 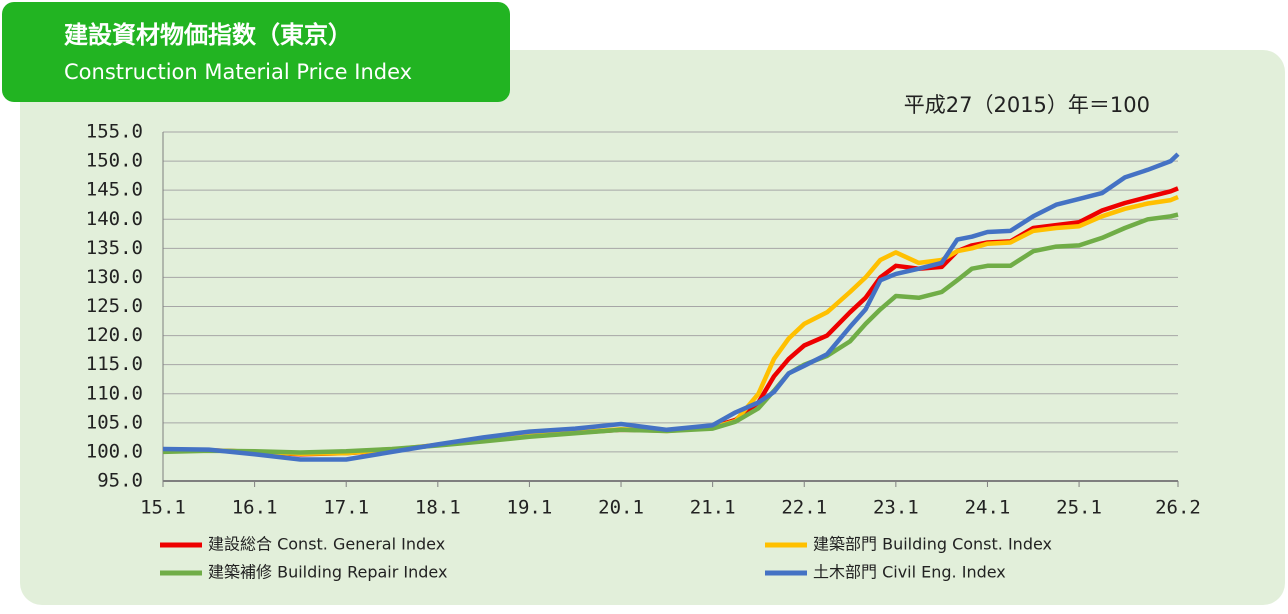 What do you see at coordinates (163, 508) in the screenshot?
I see `x-tick-label: 15.1` at bounding box center [163, 508].